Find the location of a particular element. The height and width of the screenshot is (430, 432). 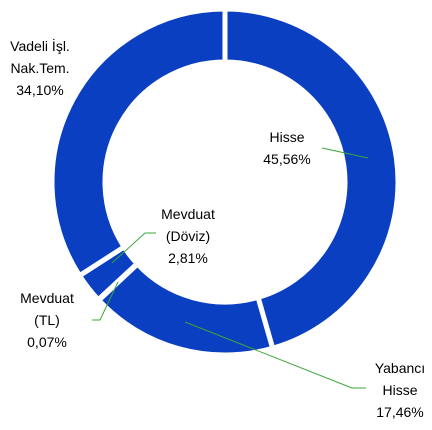

category-label: Hisse is located at coordinates (287, 137).